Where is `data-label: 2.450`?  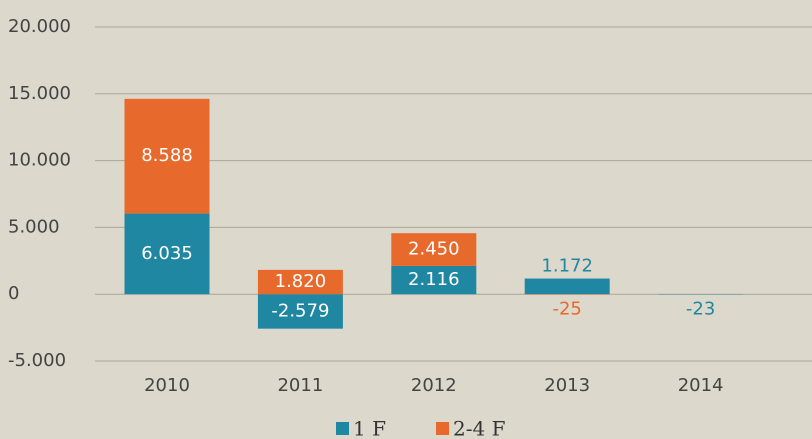
data-label: 2.450 is located at coordinates (434, 249).